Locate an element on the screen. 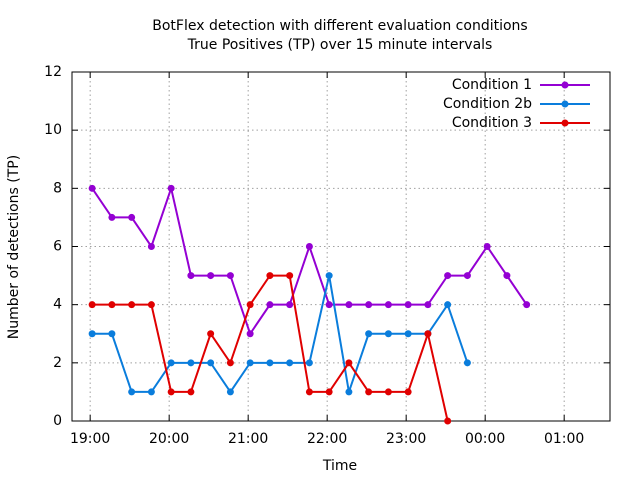 This screenshot has height=480, width=640. y-tick-label: 6 is located at coordinates (57, 247).